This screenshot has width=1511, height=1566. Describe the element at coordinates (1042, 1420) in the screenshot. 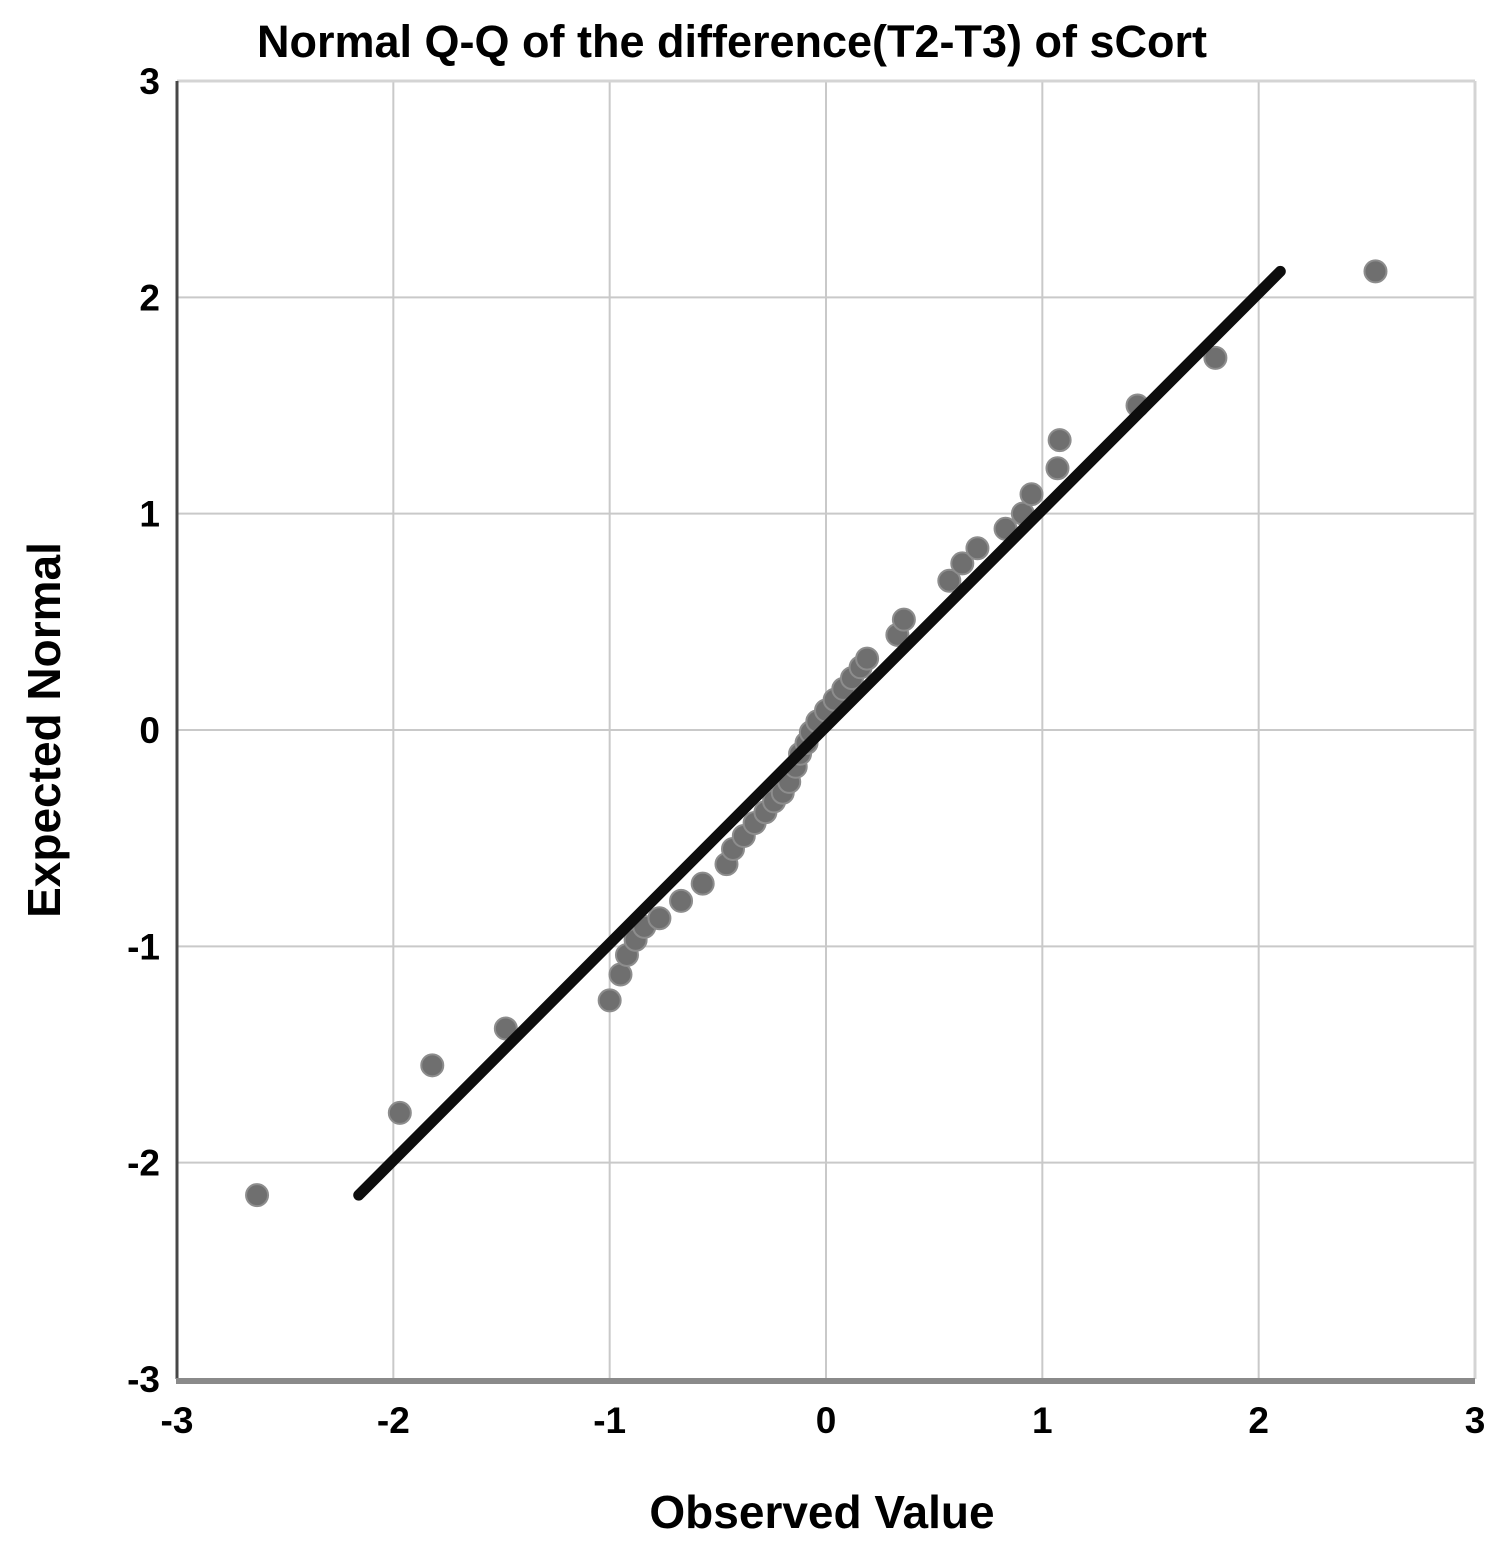

I see `x-tick-label: 1` at that location.